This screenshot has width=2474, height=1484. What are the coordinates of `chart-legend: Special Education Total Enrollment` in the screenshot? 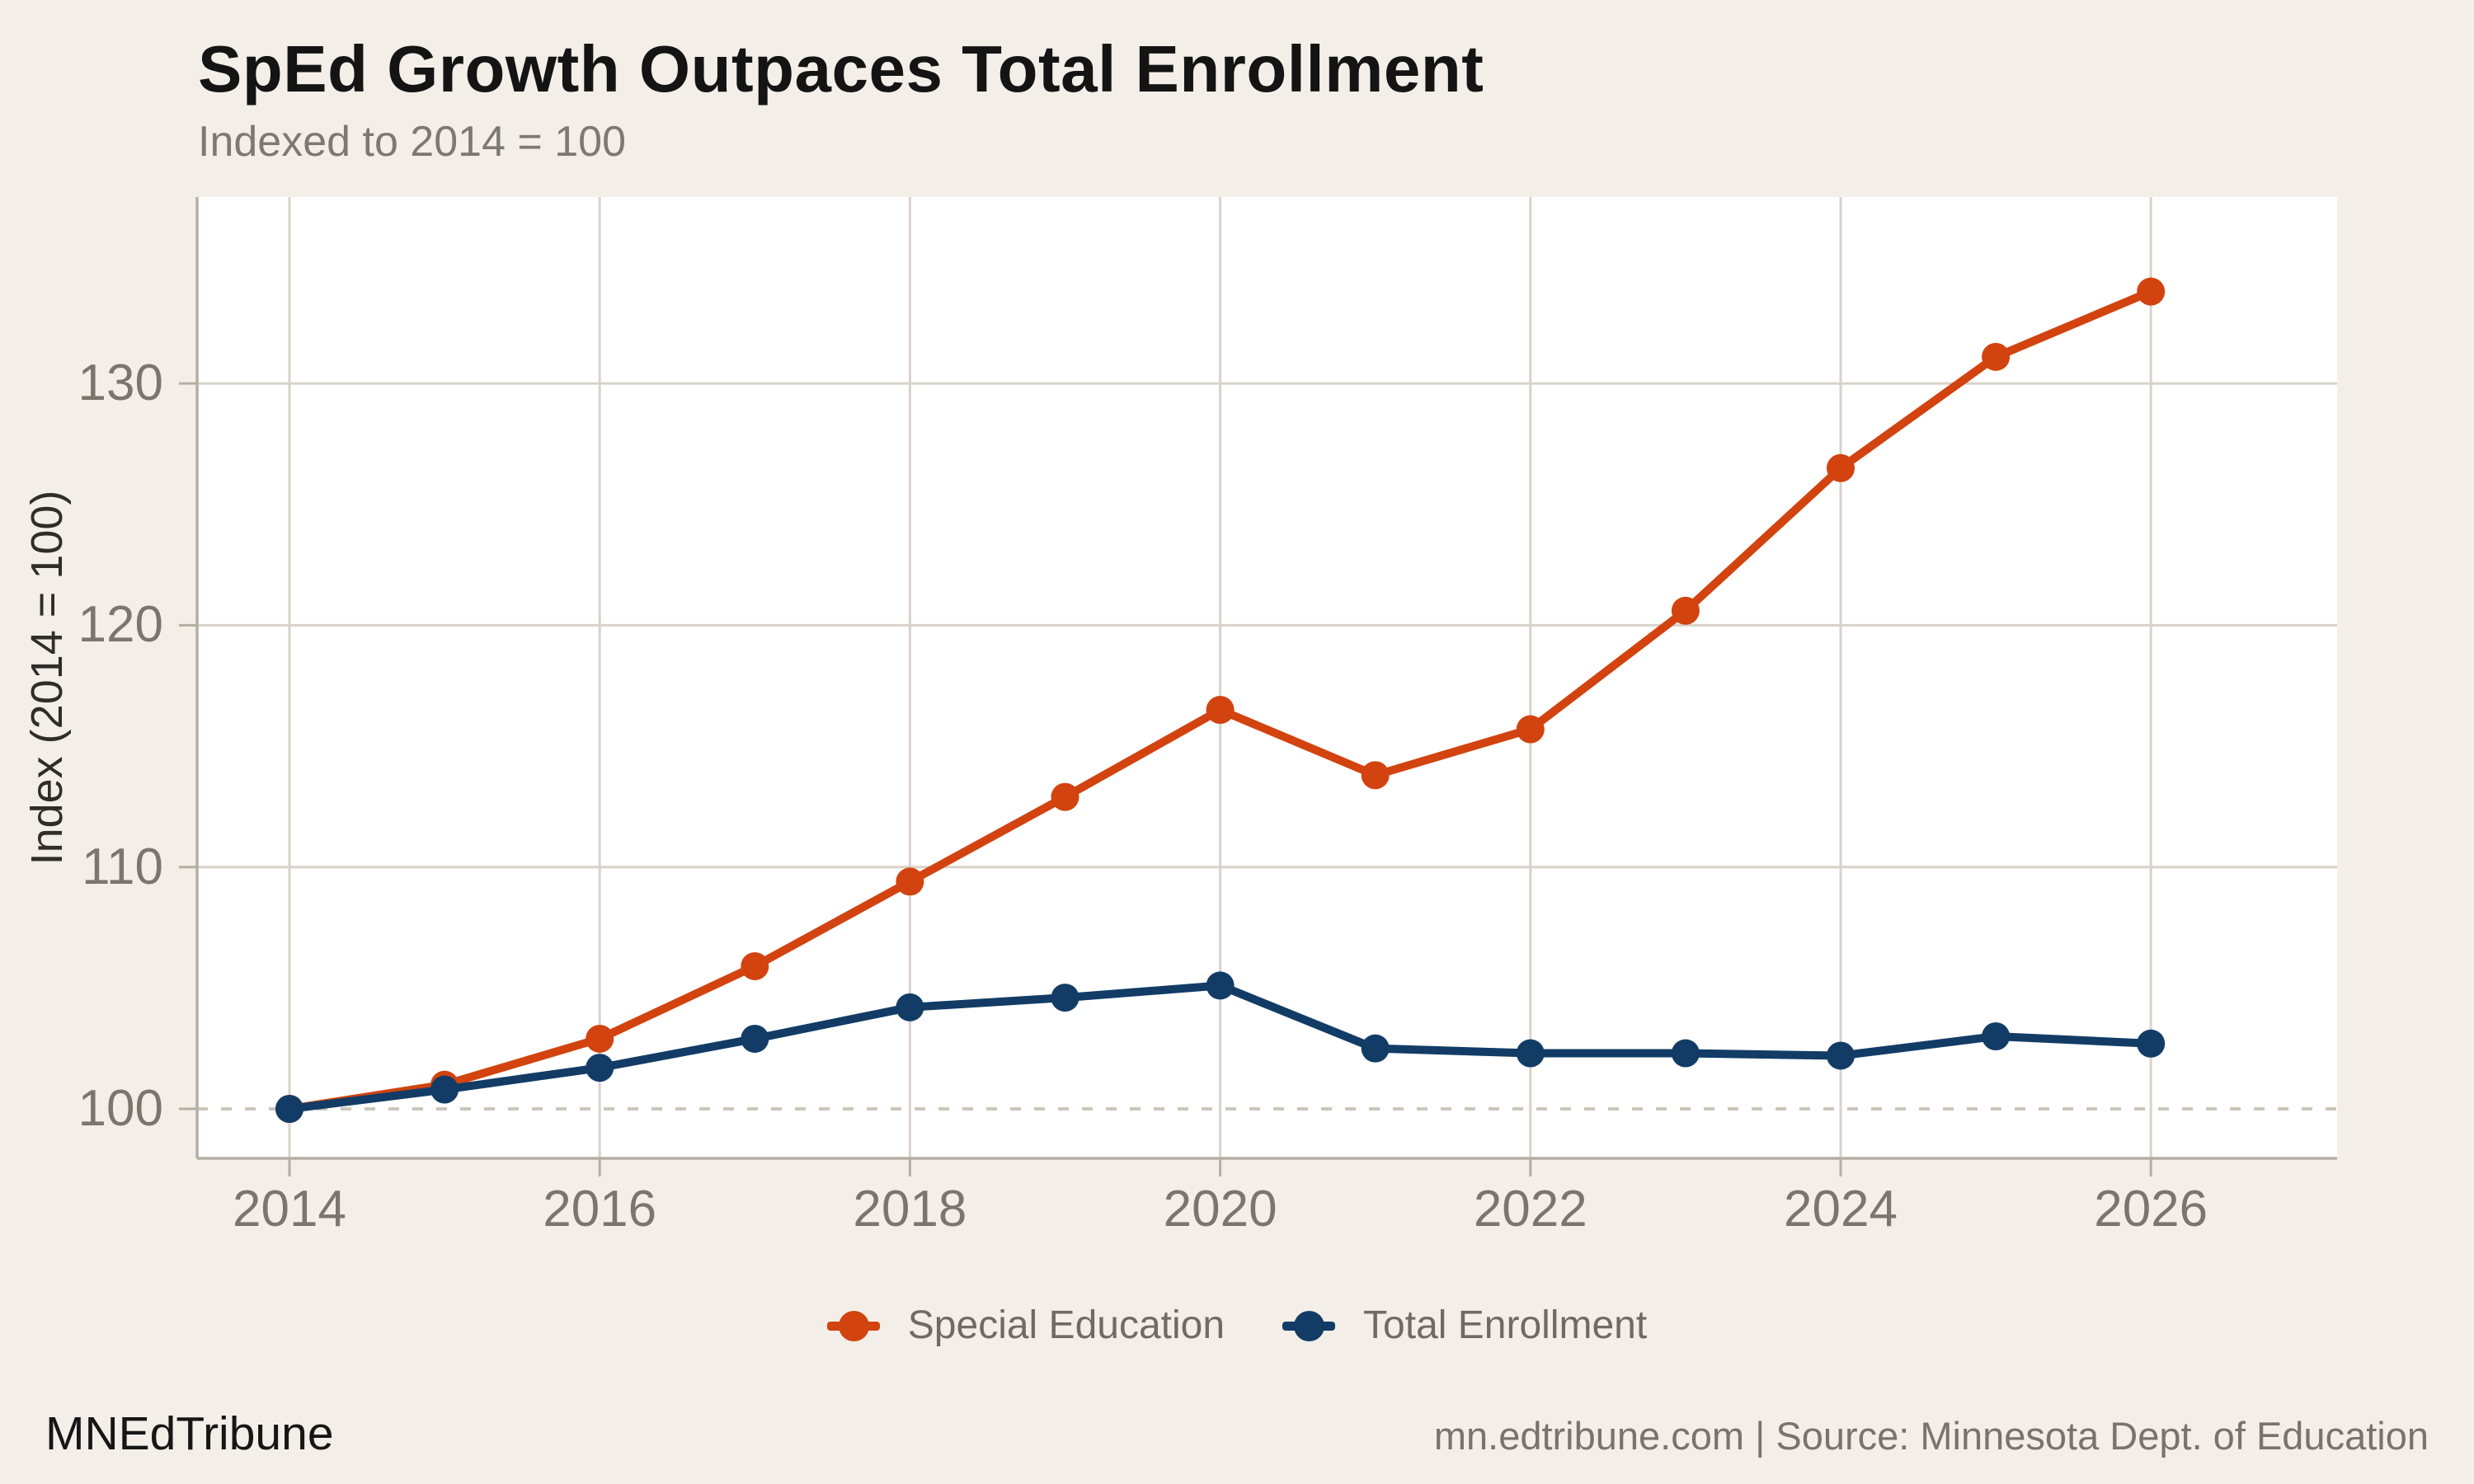 It's located at (1237, 1325).